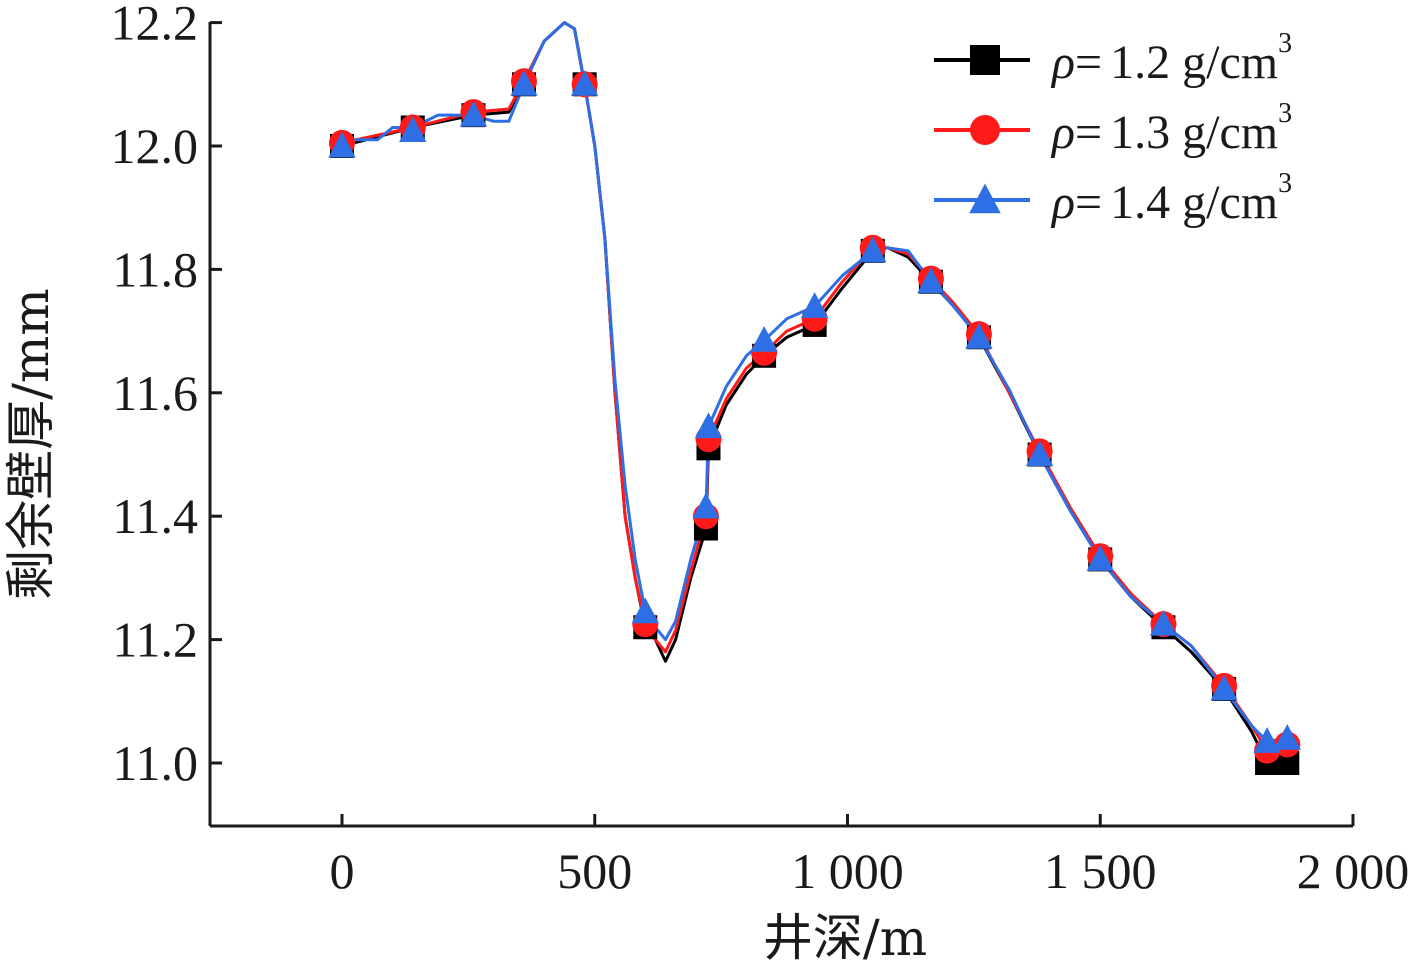  What do you see at coordinates (847, 871) in the screenshot?
I see `x-tick-label: 1 000` at bounding box center [847, 871].